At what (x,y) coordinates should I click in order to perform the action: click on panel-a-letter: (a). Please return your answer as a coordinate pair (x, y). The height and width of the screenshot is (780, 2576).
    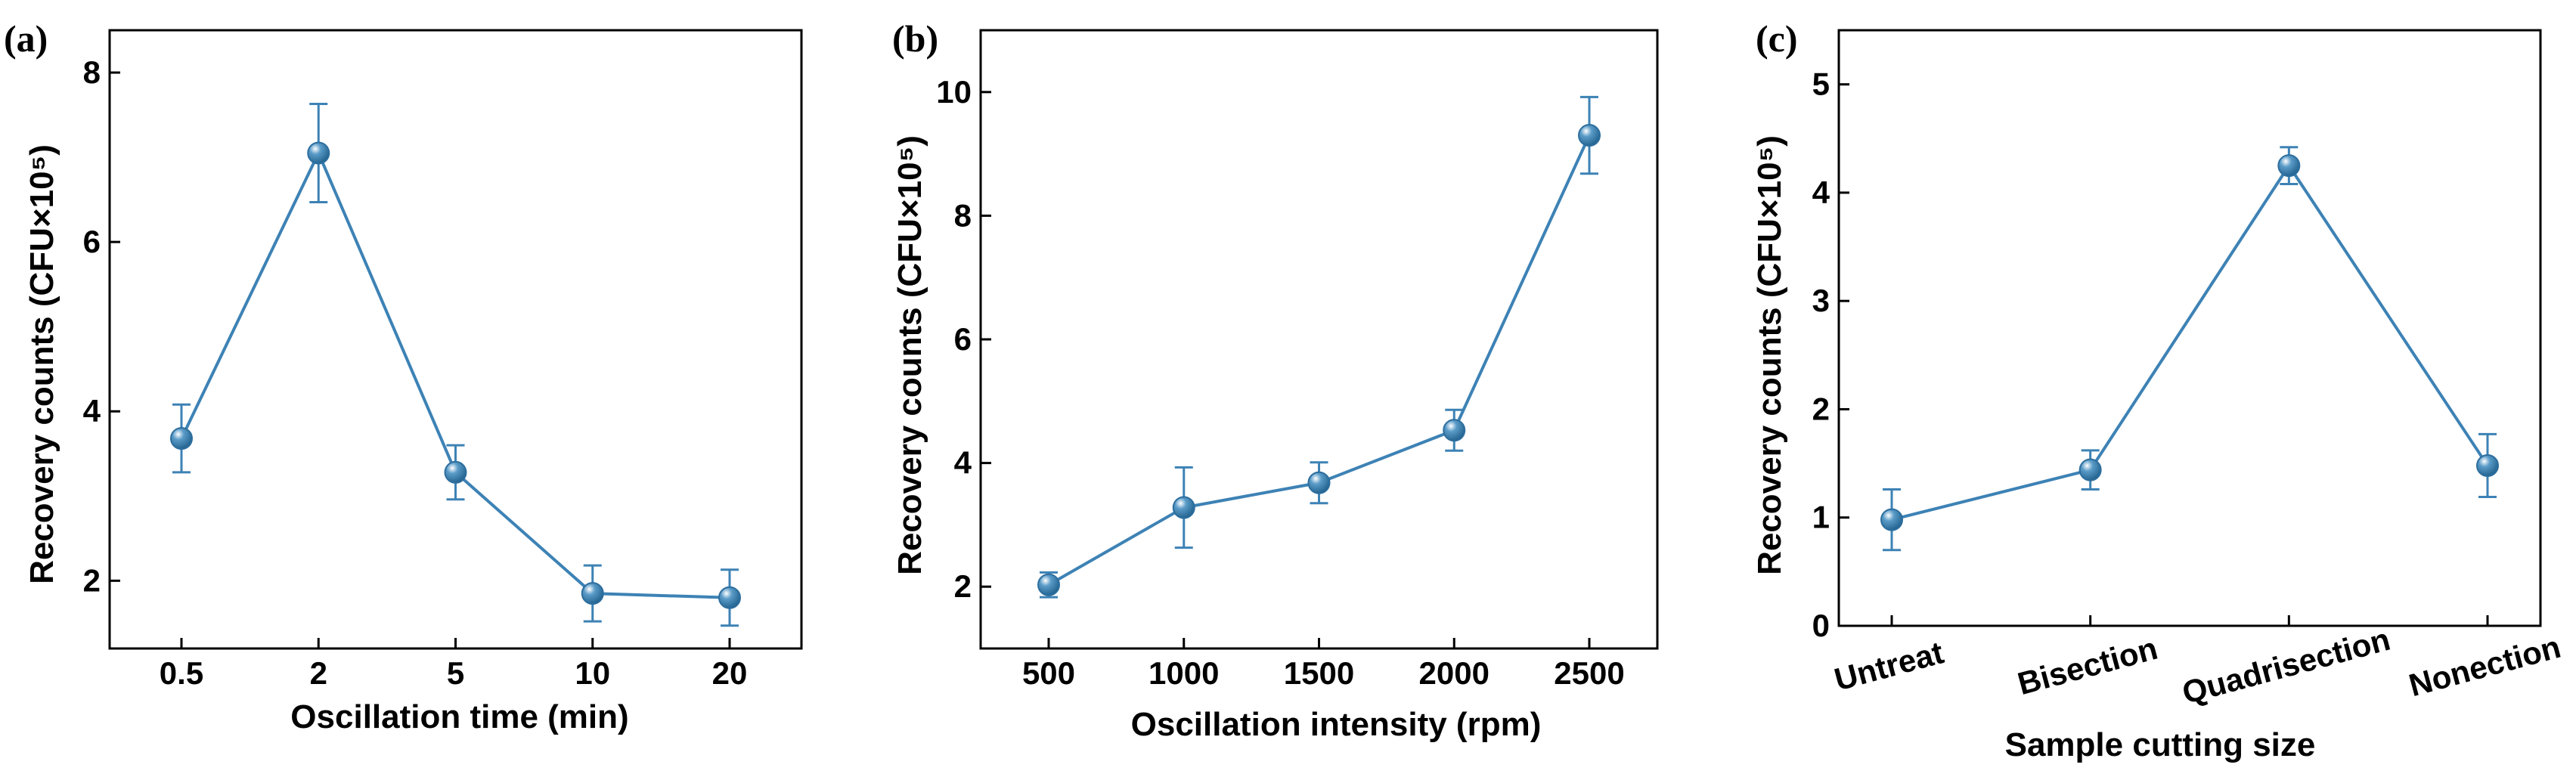
    Looking at the image, I should click on (26, 38).